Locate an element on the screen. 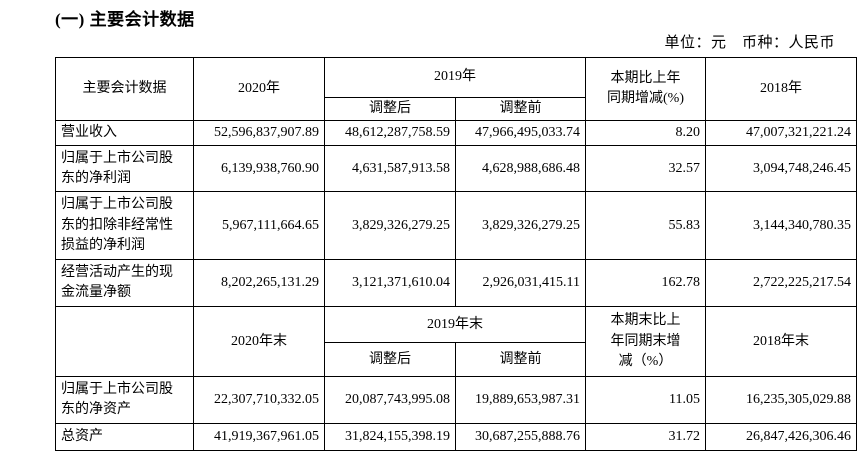 The image size is (859, 467). header-change-pct: 本期比上年 同期增减(%) is located at coordinates (645, 89).